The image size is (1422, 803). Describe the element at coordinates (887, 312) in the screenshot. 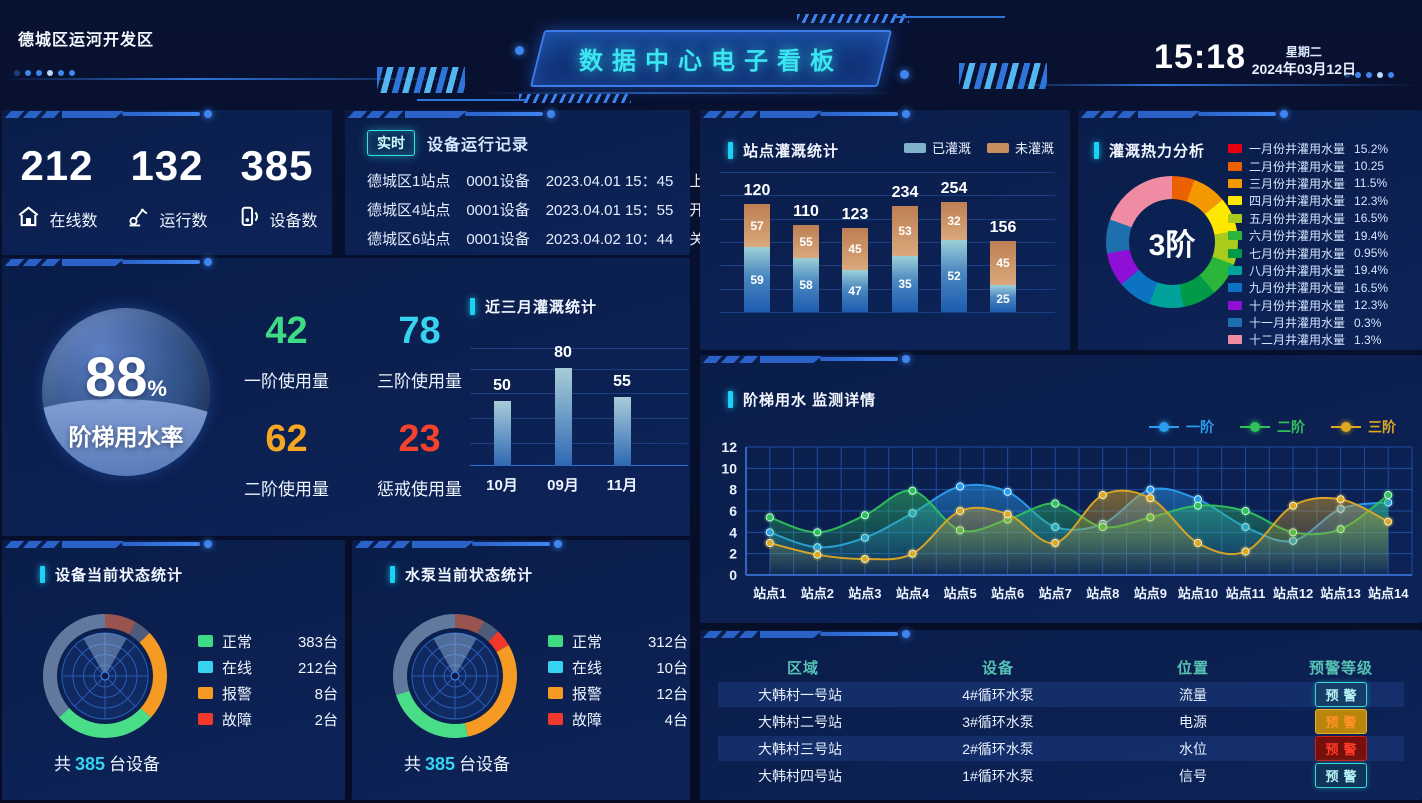

I see `gridline` at that location.